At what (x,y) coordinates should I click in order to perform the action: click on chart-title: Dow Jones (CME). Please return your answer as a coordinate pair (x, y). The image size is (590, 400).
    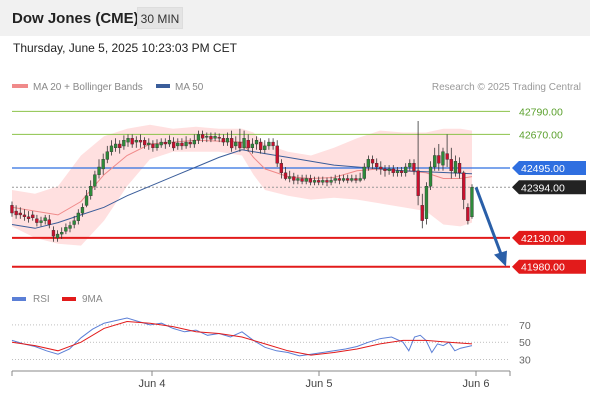
    Looking at the image, I should click on (75, 18).